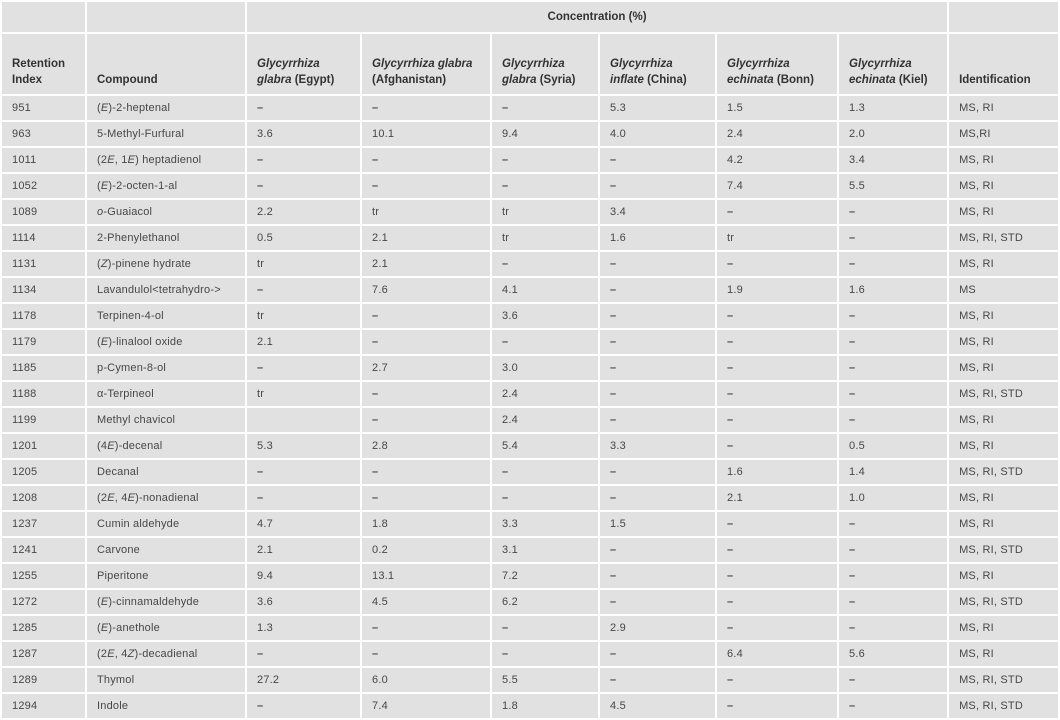 The width and height of the screenshot is (1060, 720). I want to click on concentration-cell: 2.4, so click(545, 394).